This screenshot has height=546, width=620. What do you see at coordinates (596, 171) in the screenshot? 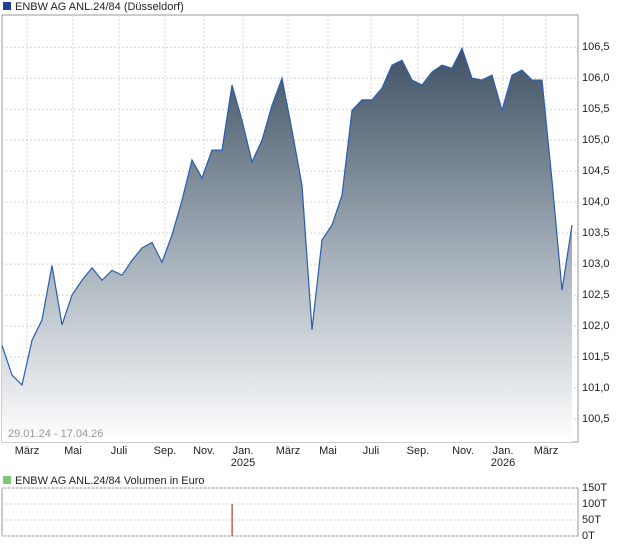
I see `y-tick-label: 104,5` at bounding box center [596, 171].